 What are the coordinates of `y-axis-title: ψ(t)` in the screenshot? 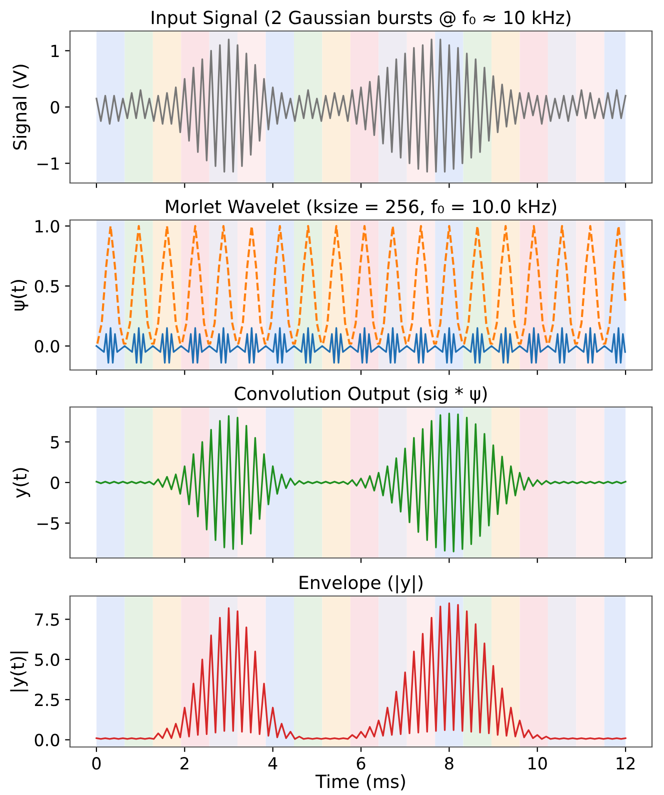 It's located at (19, 295).